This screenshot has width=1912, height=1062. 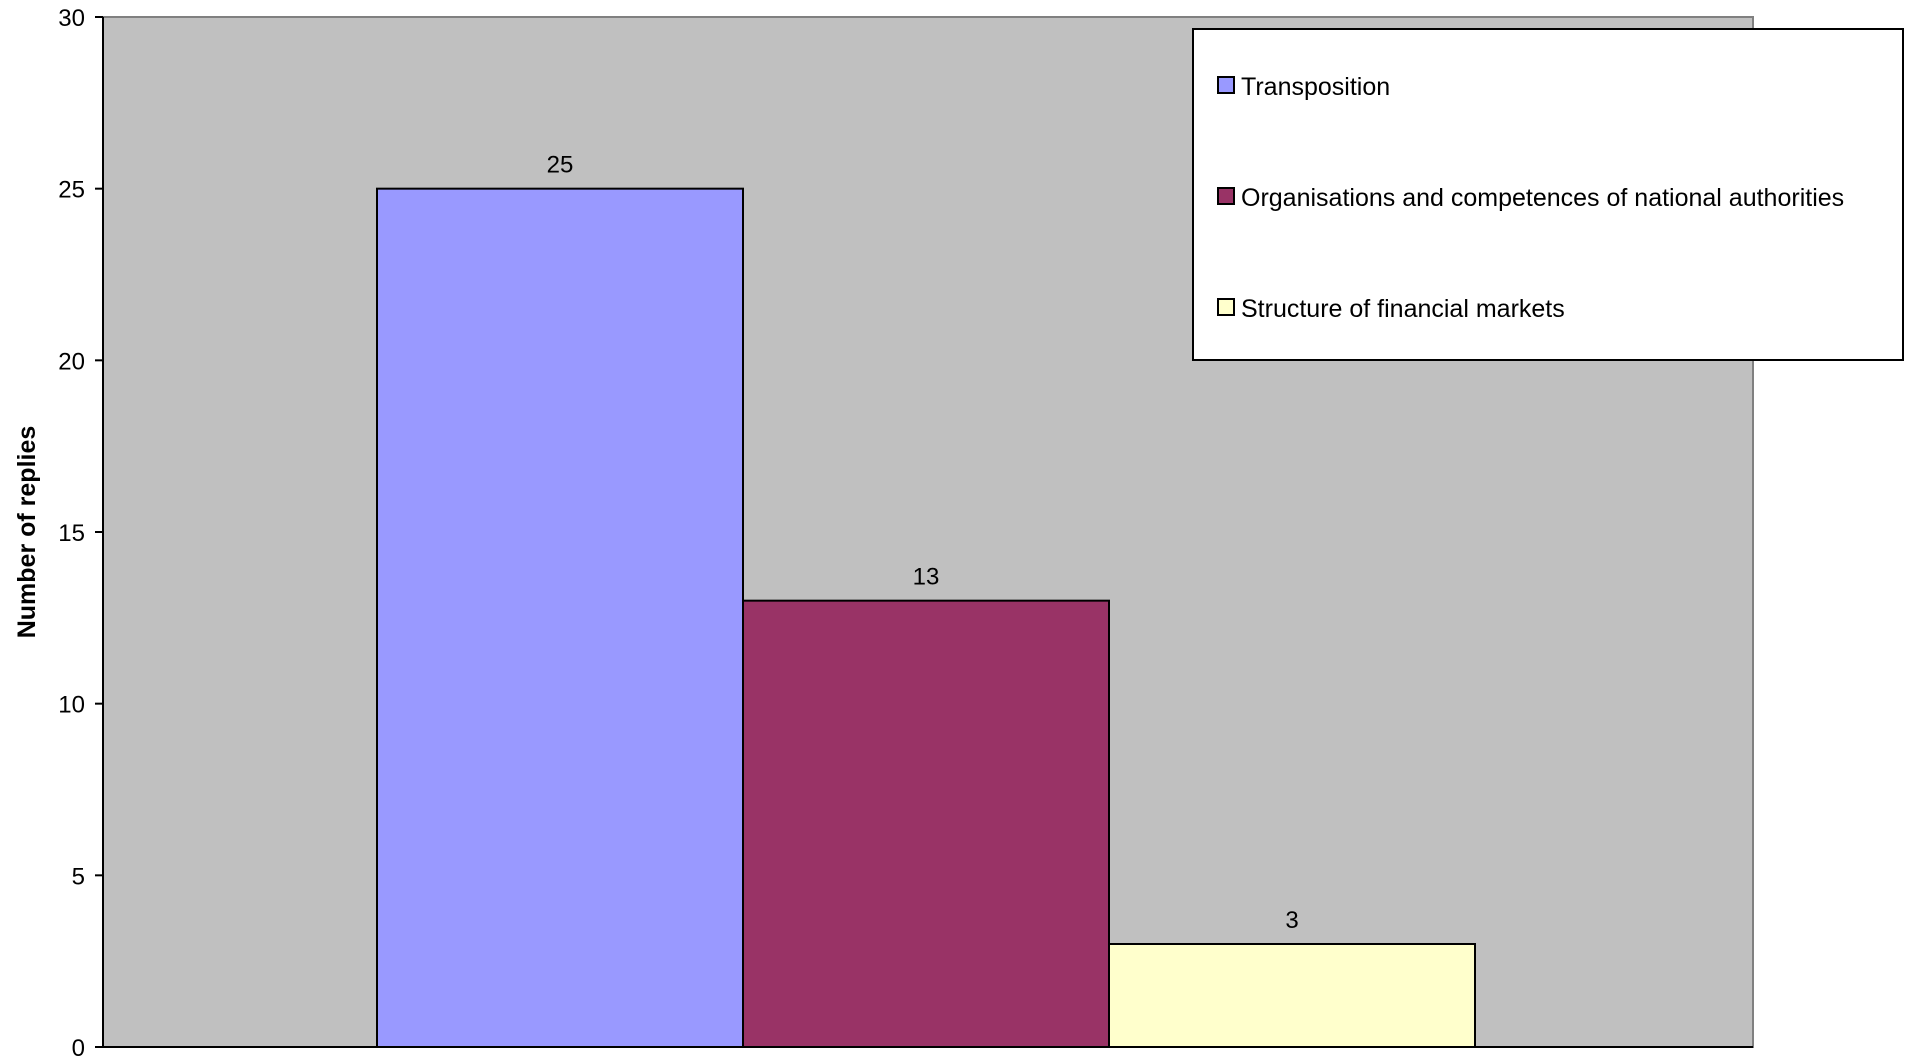 What do you see at coordinates (27, 532) in the screenshot?
I see `y-axis-title: Number of replies` at bounding box center [27, 532].